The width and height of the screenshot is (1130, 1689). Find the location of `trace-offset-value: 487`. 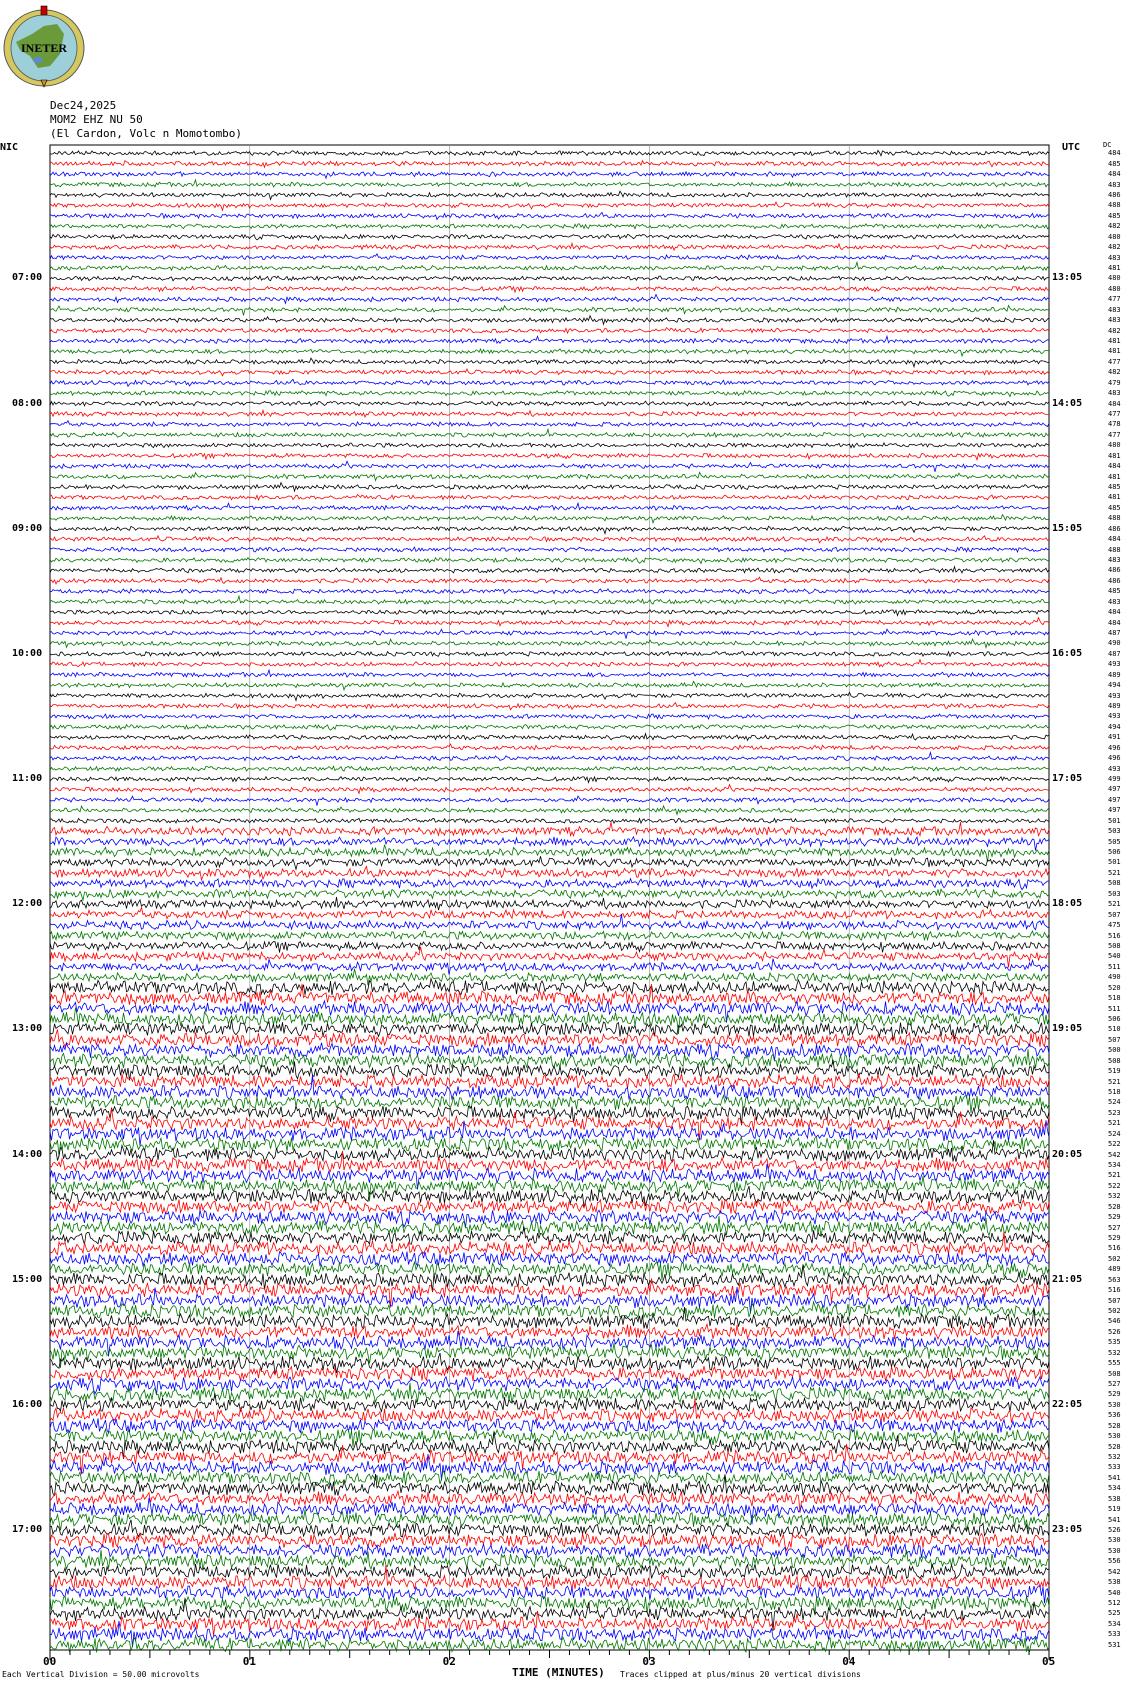

trace-offset-value: 487 is located at coordinates (1114, 633).